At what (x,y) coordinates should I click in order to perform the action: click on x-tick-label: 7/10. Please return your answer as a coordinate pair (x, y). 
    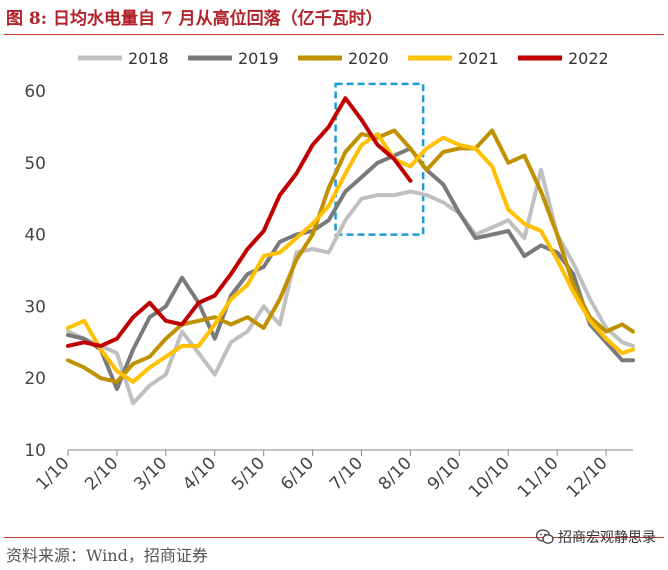
    Looking at the image, I should click on (346, 473).